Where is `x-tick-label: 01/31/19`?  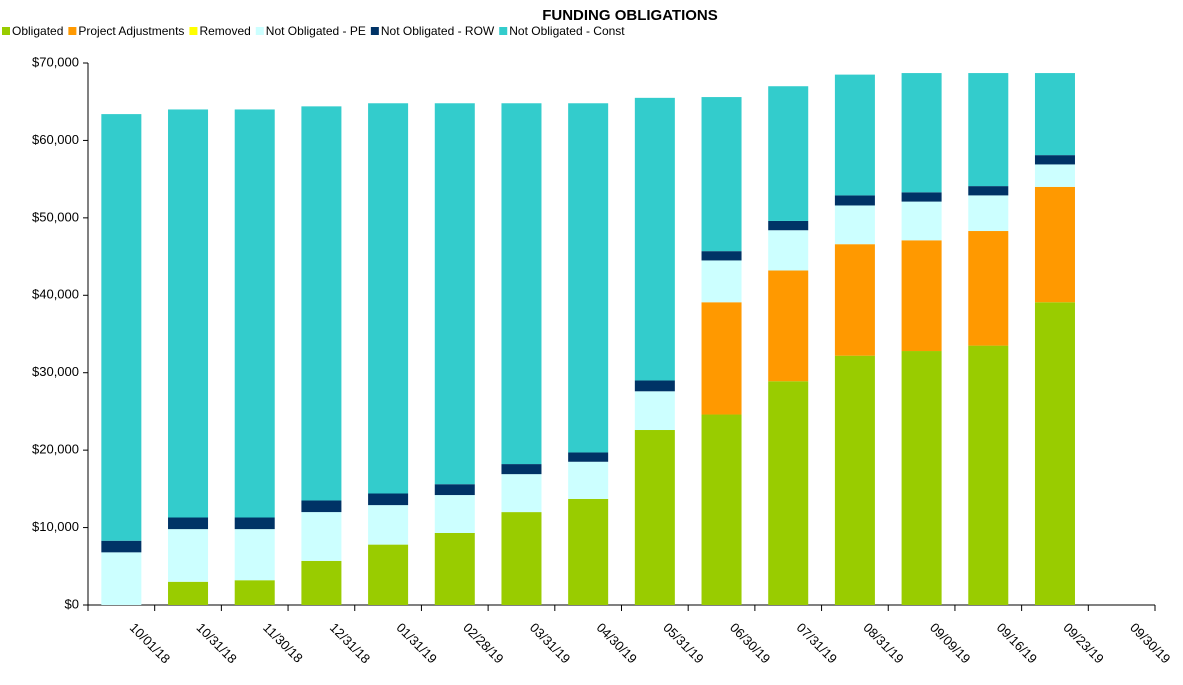 x-tick-label: 01/31/19 is located at coordinates (417, 643).